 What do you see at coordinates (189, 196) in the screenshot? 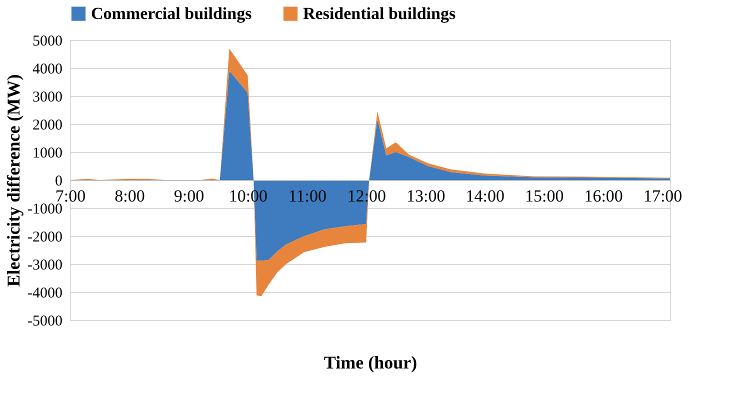
I see `x-tick-label: 9:00` at bounding box center [189, 196].